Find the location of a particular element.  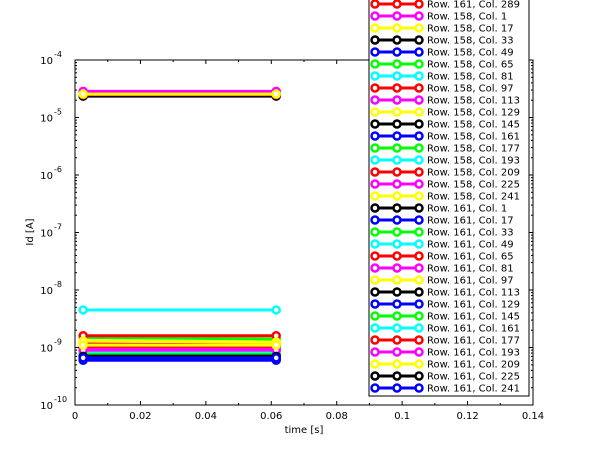

legend-item: Row. 161, Col. 1 is located at coordinates (438, 209).